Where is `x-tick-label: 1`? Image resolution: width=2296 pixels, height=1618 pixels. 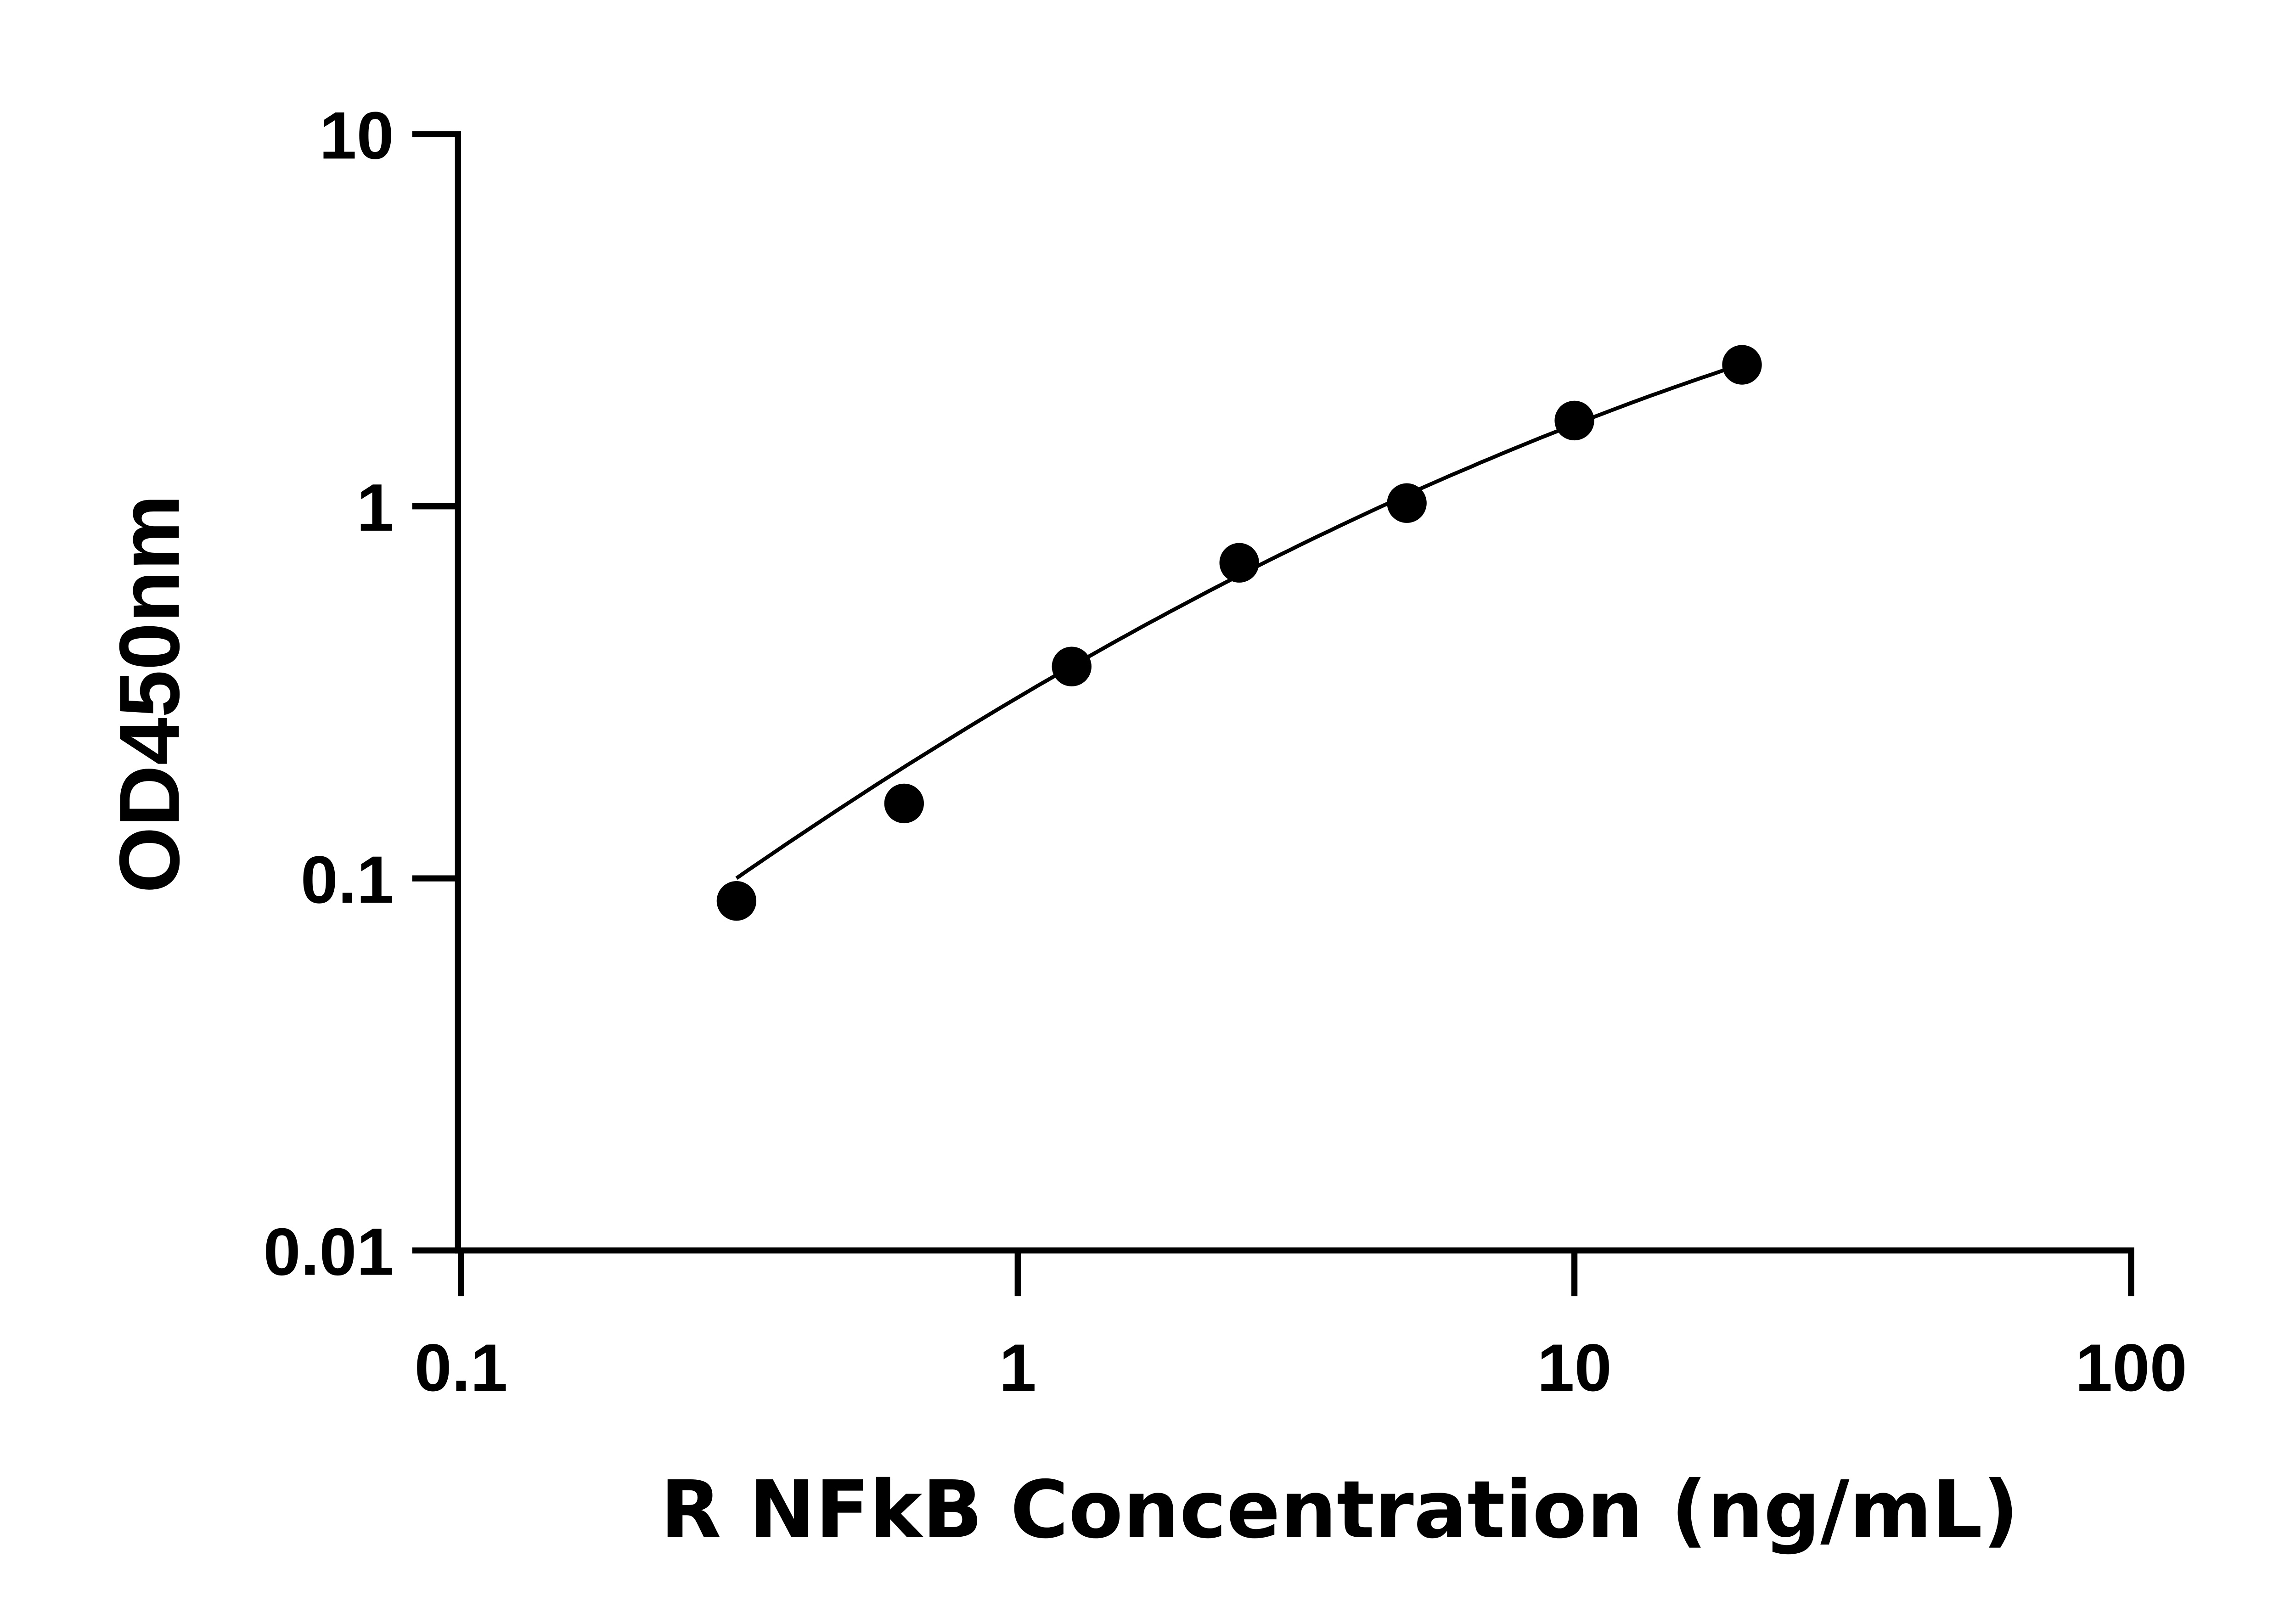
x-tick-label: 1 is located at coordinates (1017, 1367).